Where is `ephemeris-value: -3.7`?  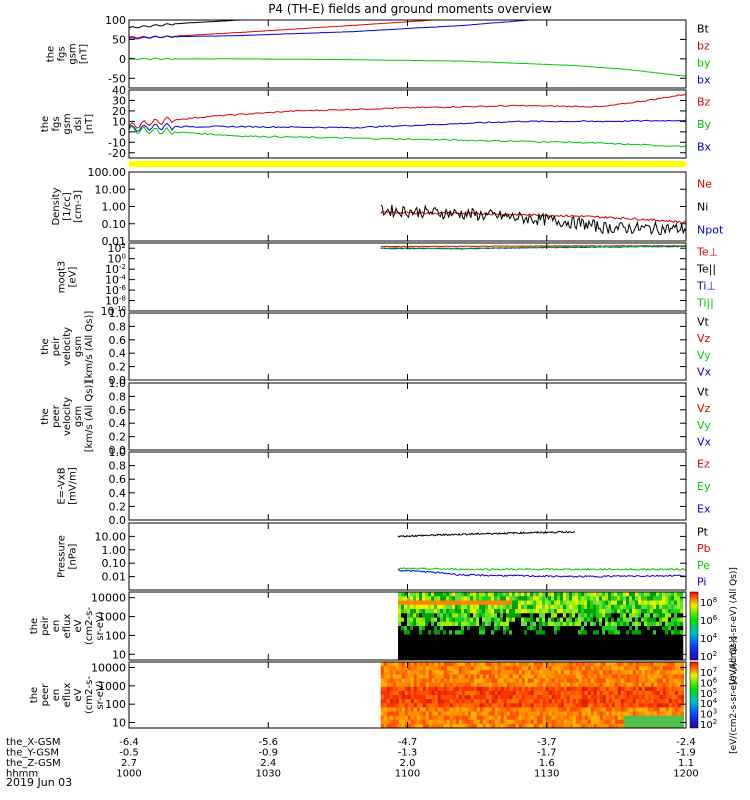 ephemeris-value: -3.7 is located at coordinates (547, 742).